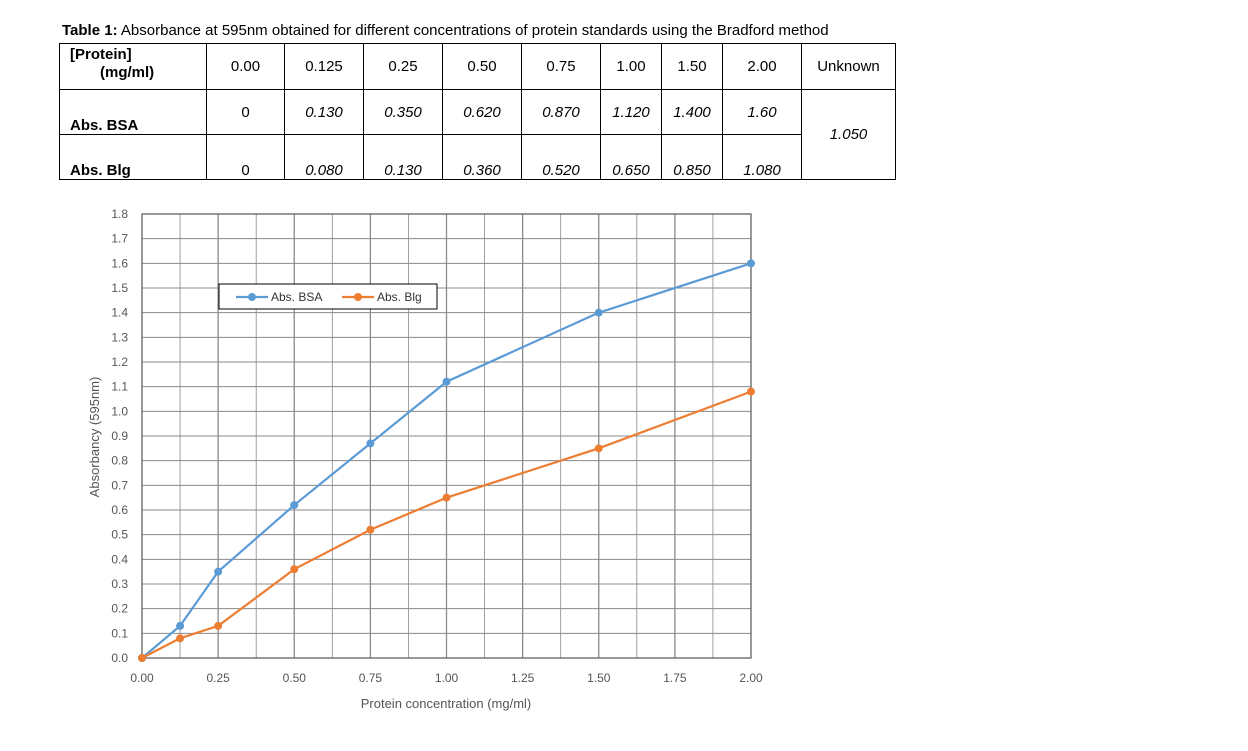  What do you see at coordinates (446, 703) in the screenshot?
I see `x-axis-label: Protein concentration (mg/ml)` at bounding box center [446, 703].